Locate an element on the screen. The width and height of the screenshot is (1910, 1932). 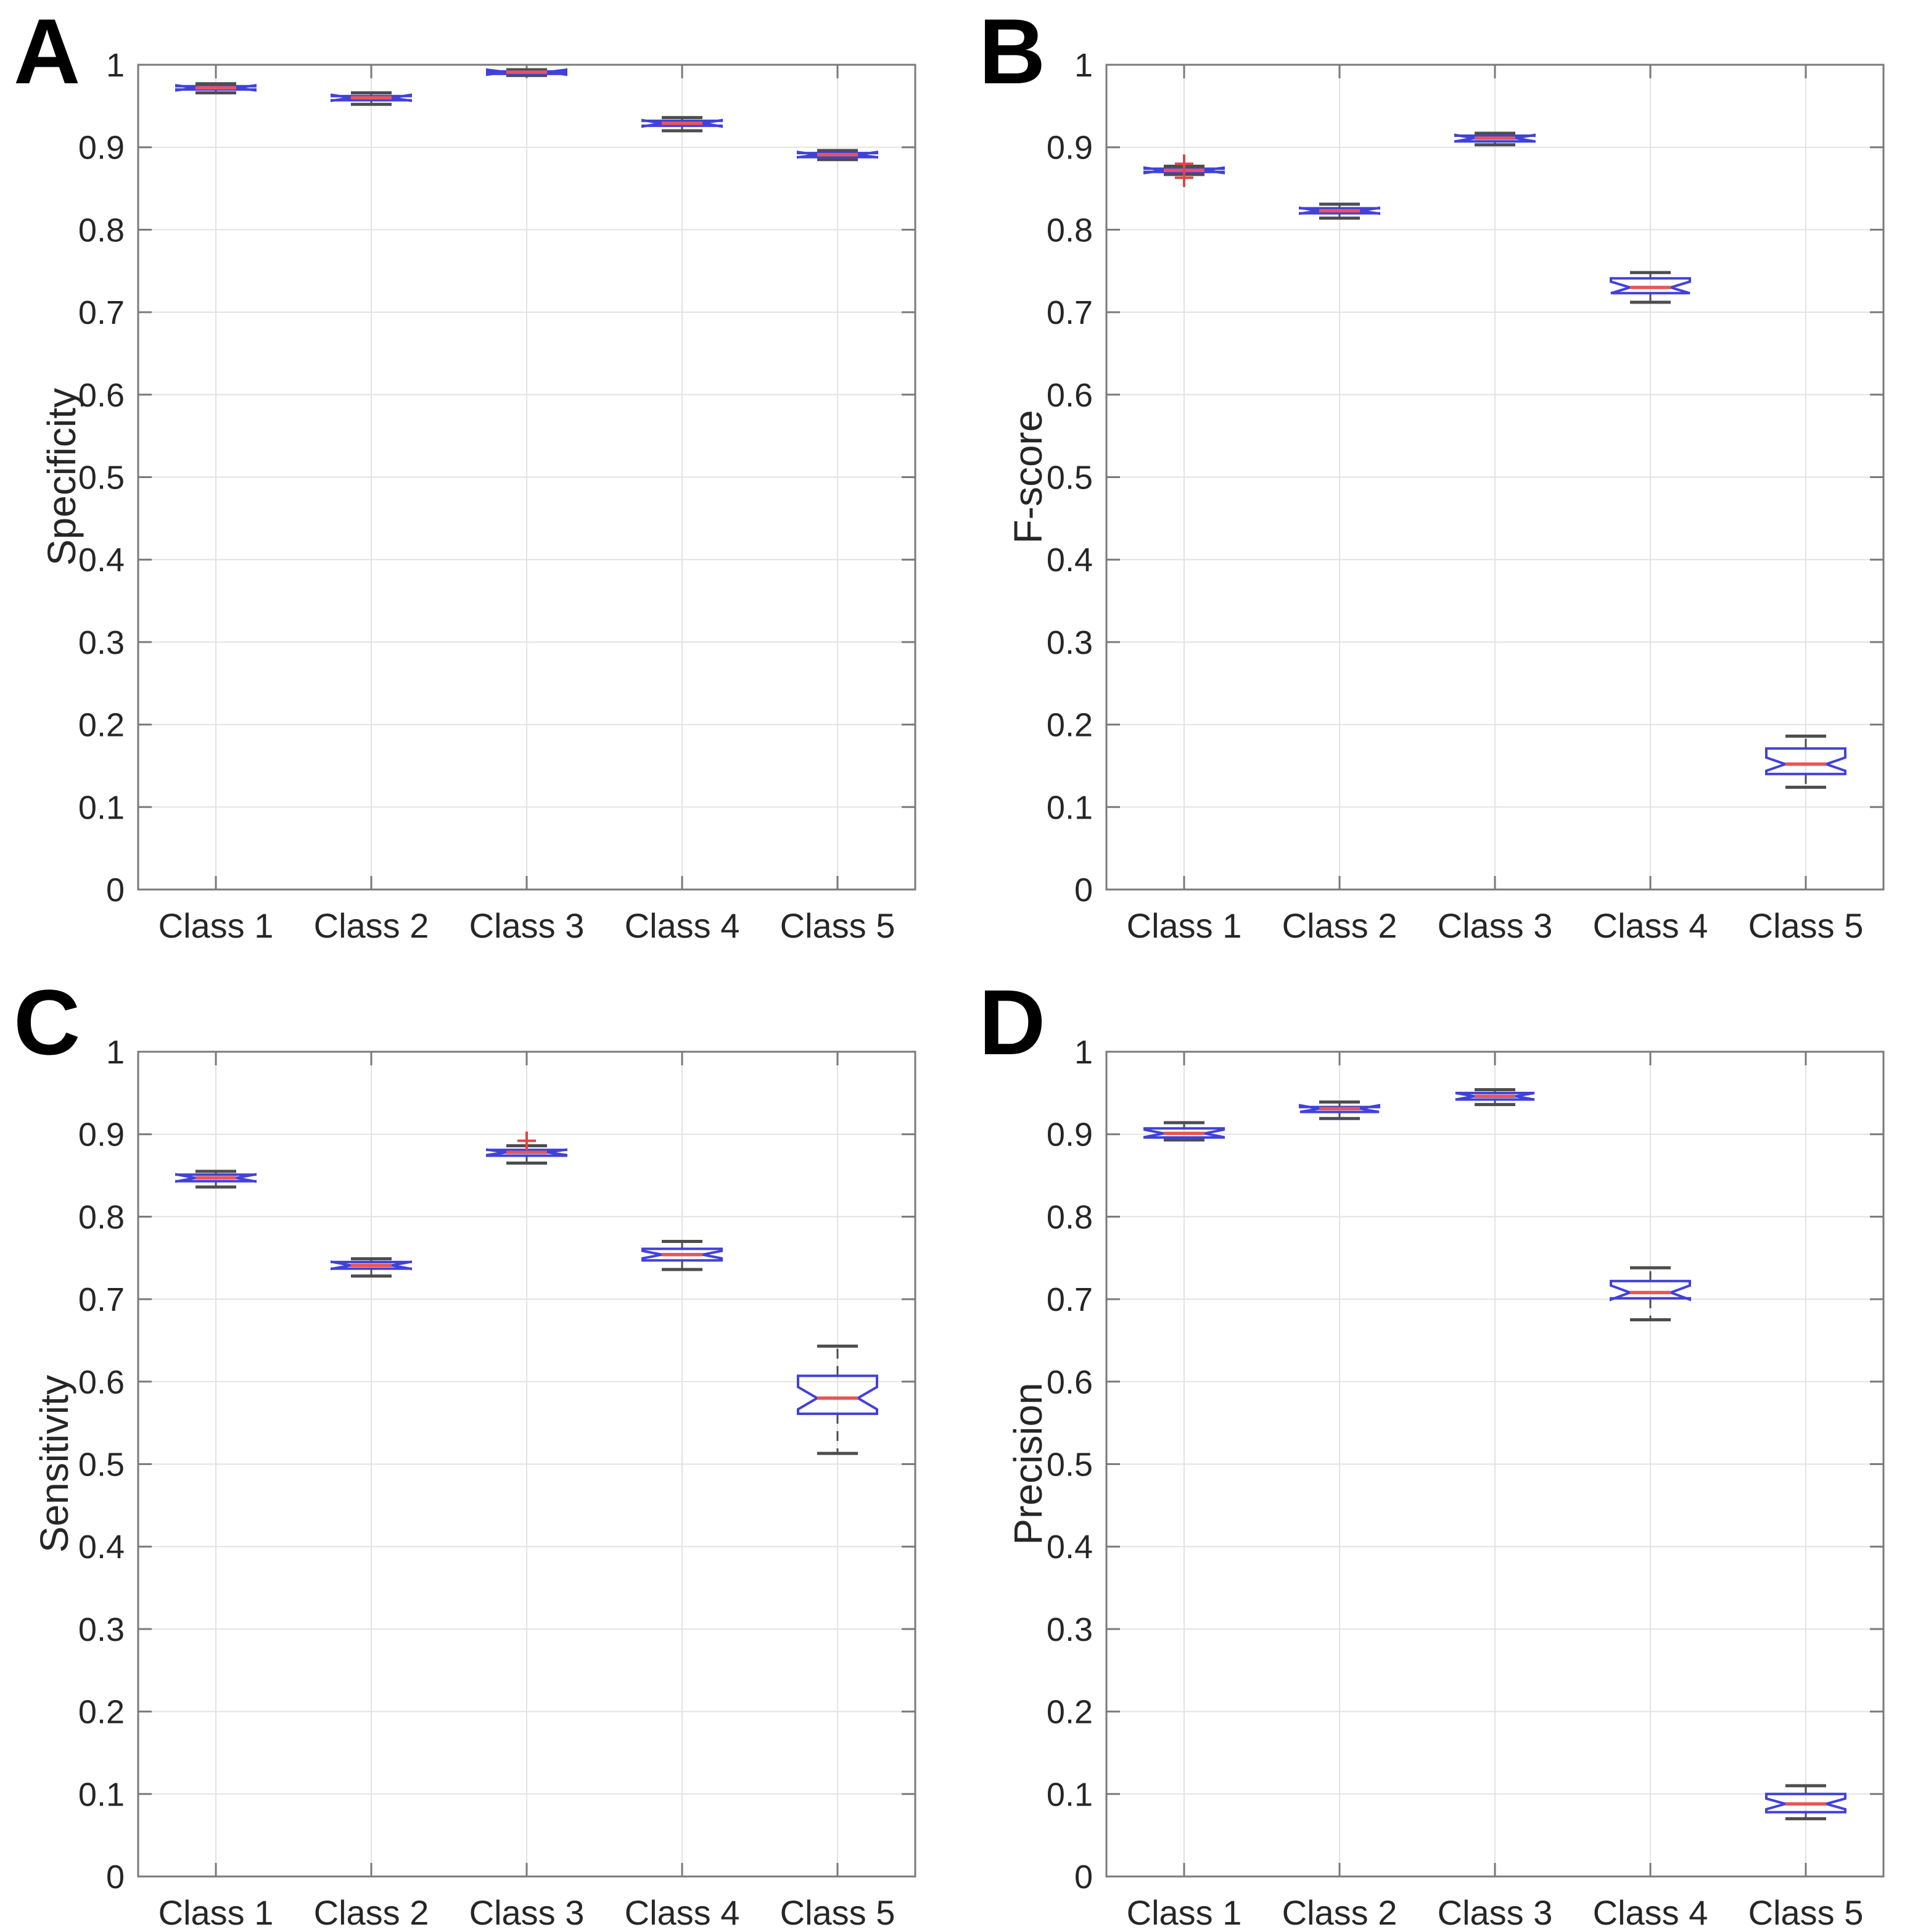
panel-letter-c: C is located at coordinates (47, 1022).